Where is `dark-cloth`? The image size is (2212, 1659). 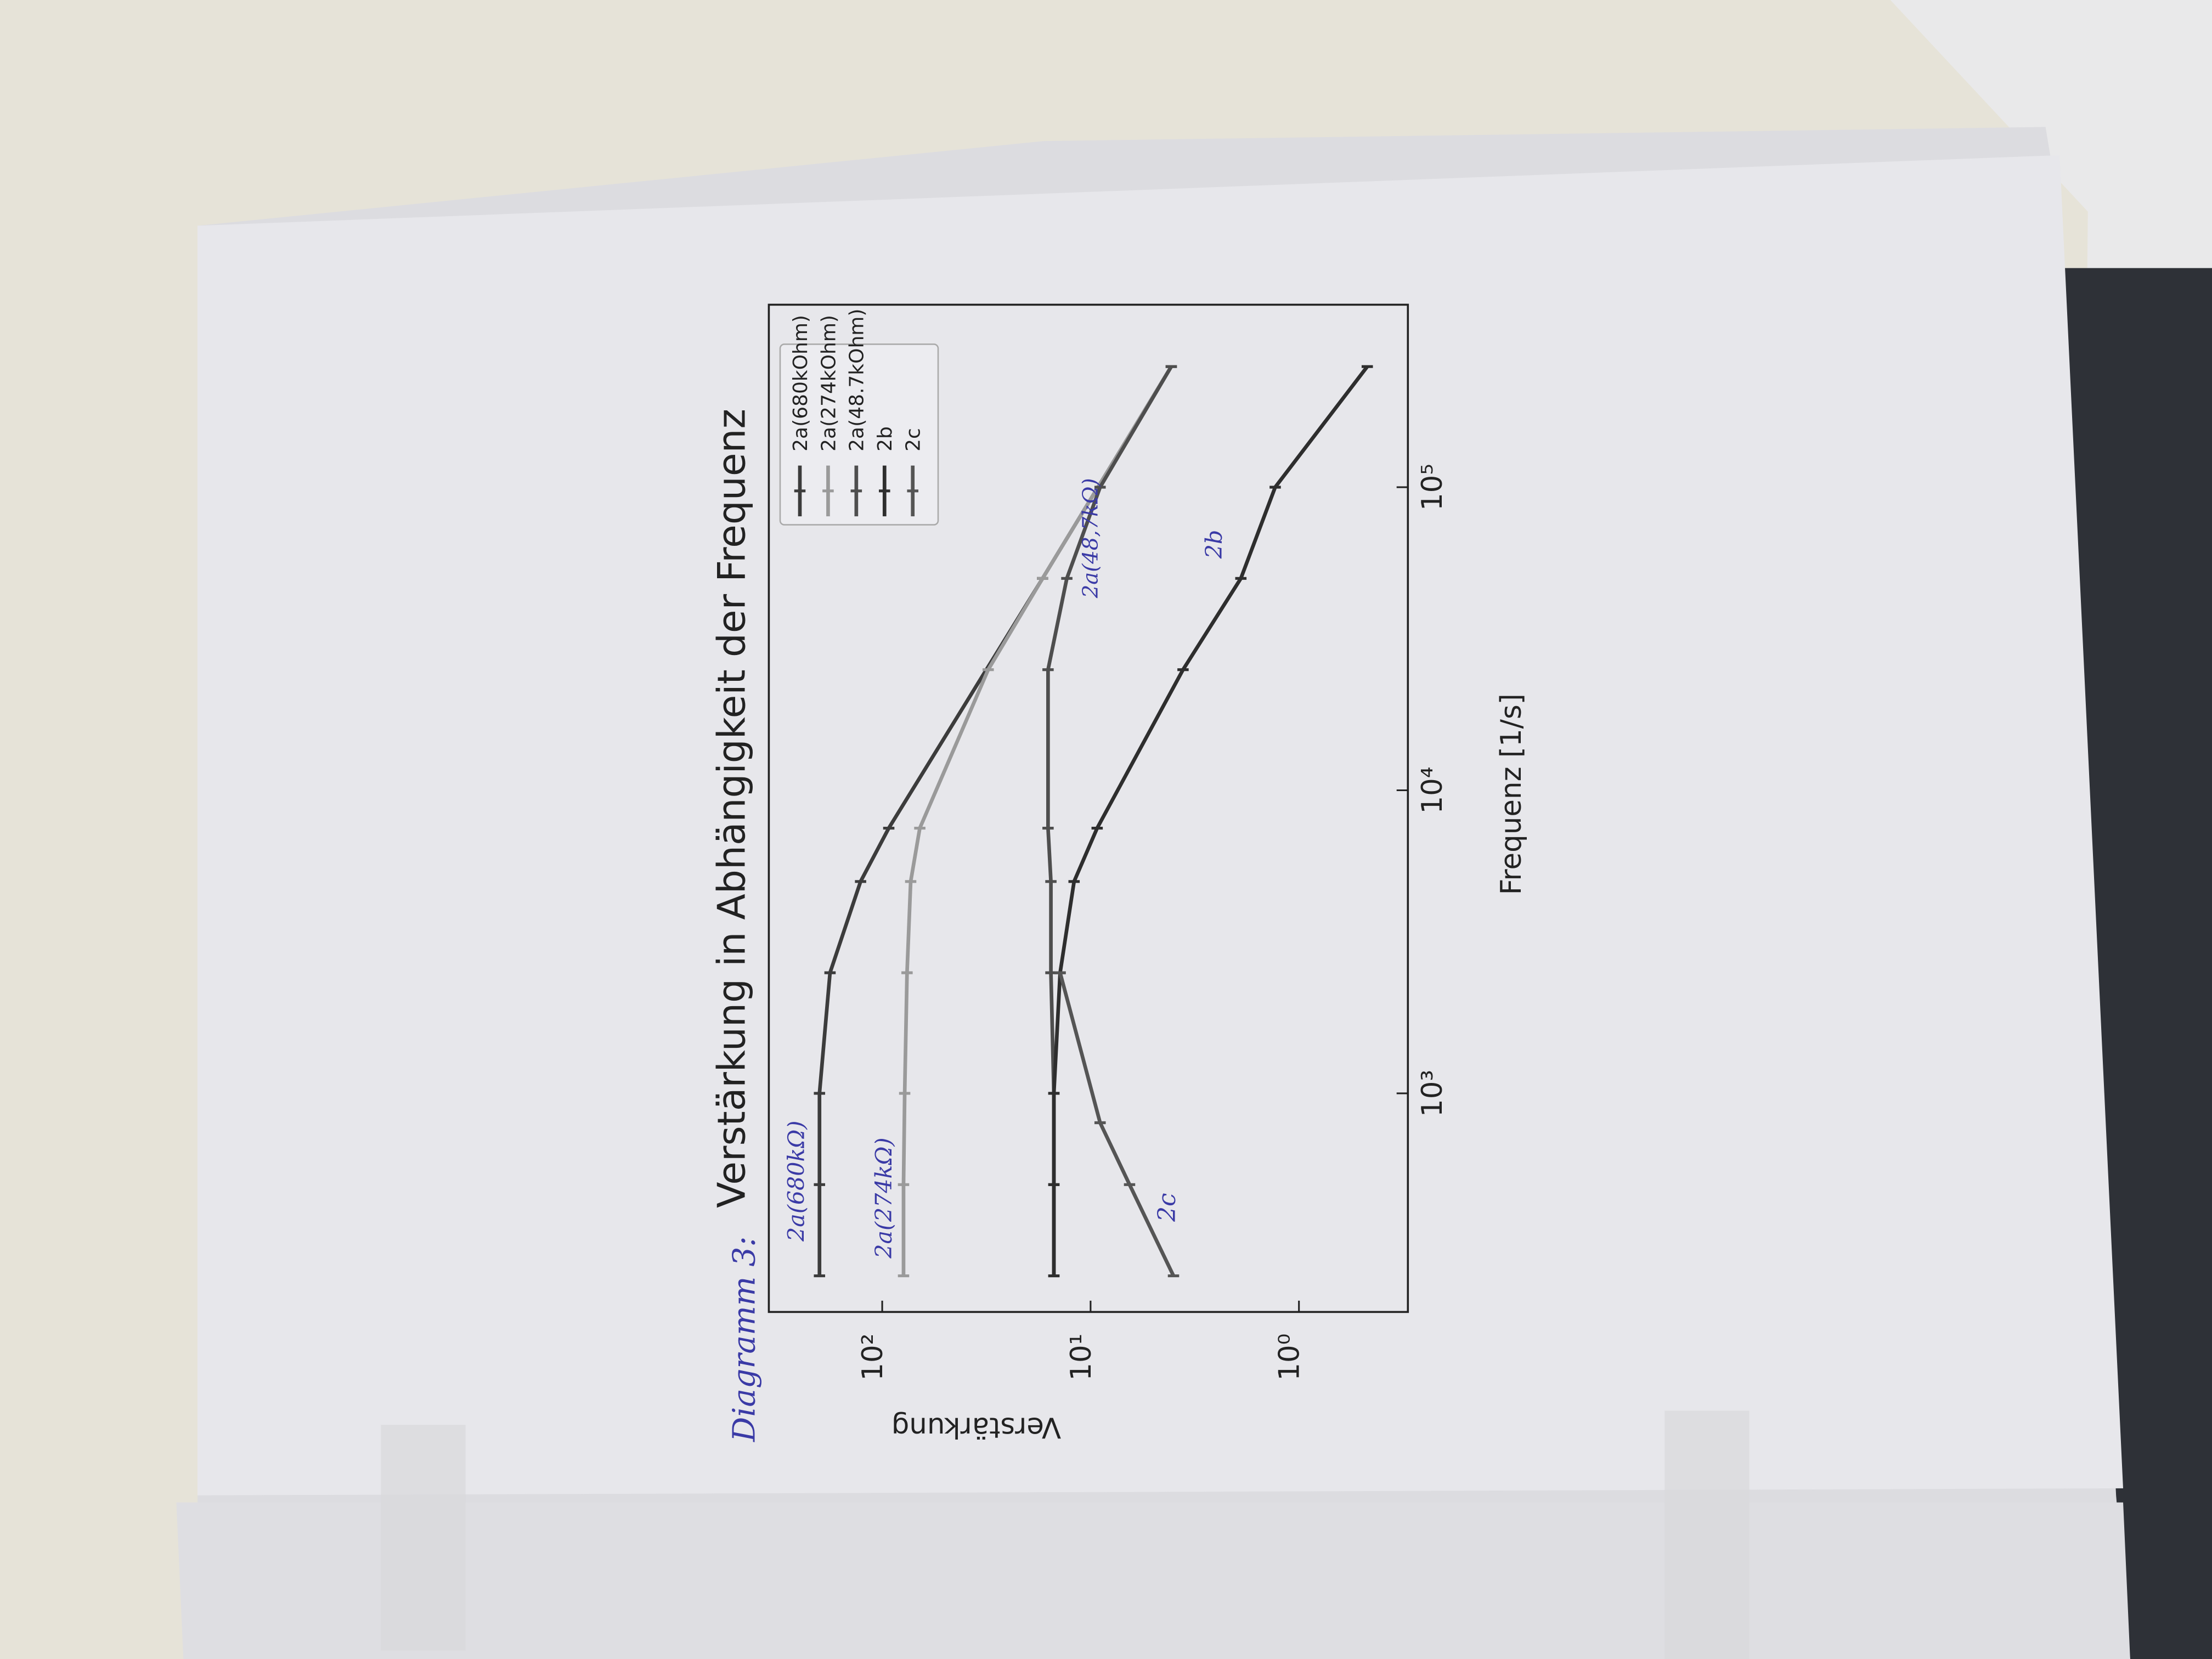
dark-cloth is located at coordinates (2132, 964).